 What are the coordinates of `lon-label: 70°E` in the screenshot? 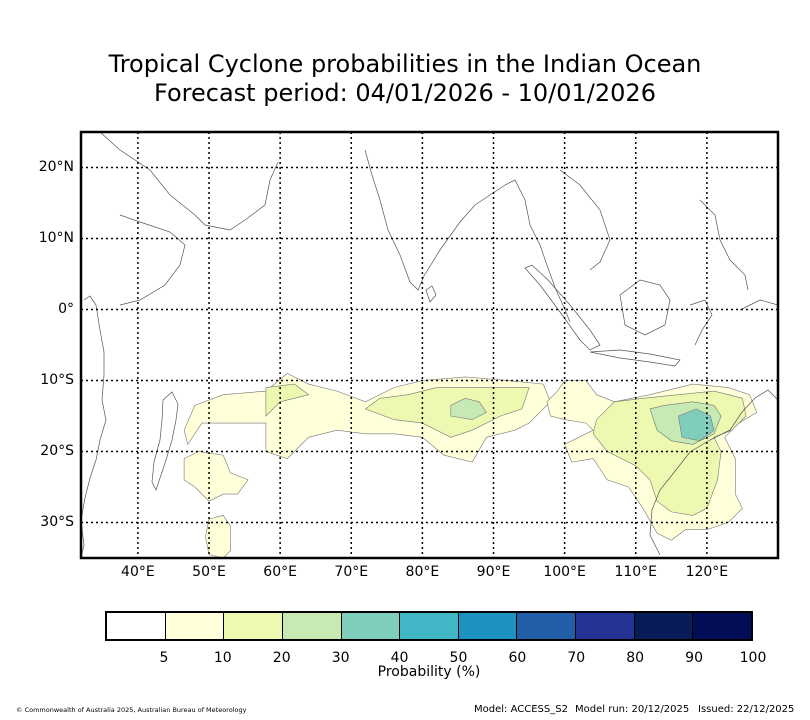 It's located at (351, 572).